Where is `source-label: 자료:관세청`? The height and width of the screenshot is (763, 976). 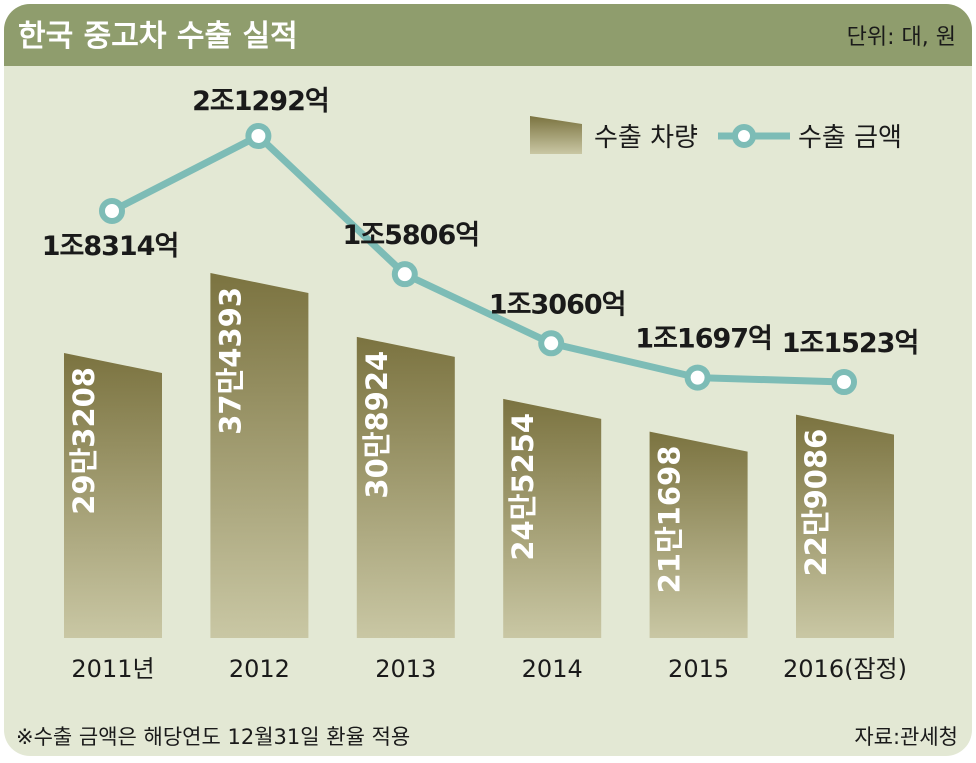 source-label: 자료:관세청 is located at coordinates (906, 737).